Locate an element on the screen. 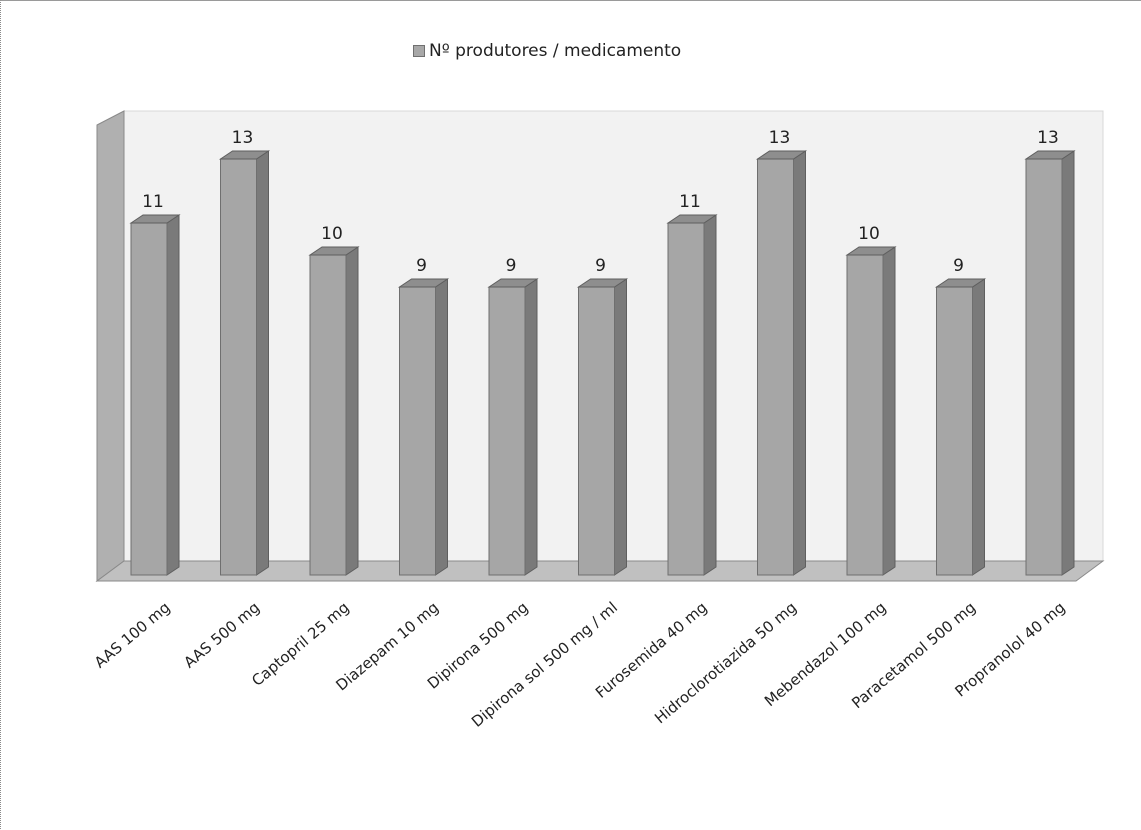 The height and width of the screenshot is (830, 1141). legend-swatch is located at coordinates (419, 51).